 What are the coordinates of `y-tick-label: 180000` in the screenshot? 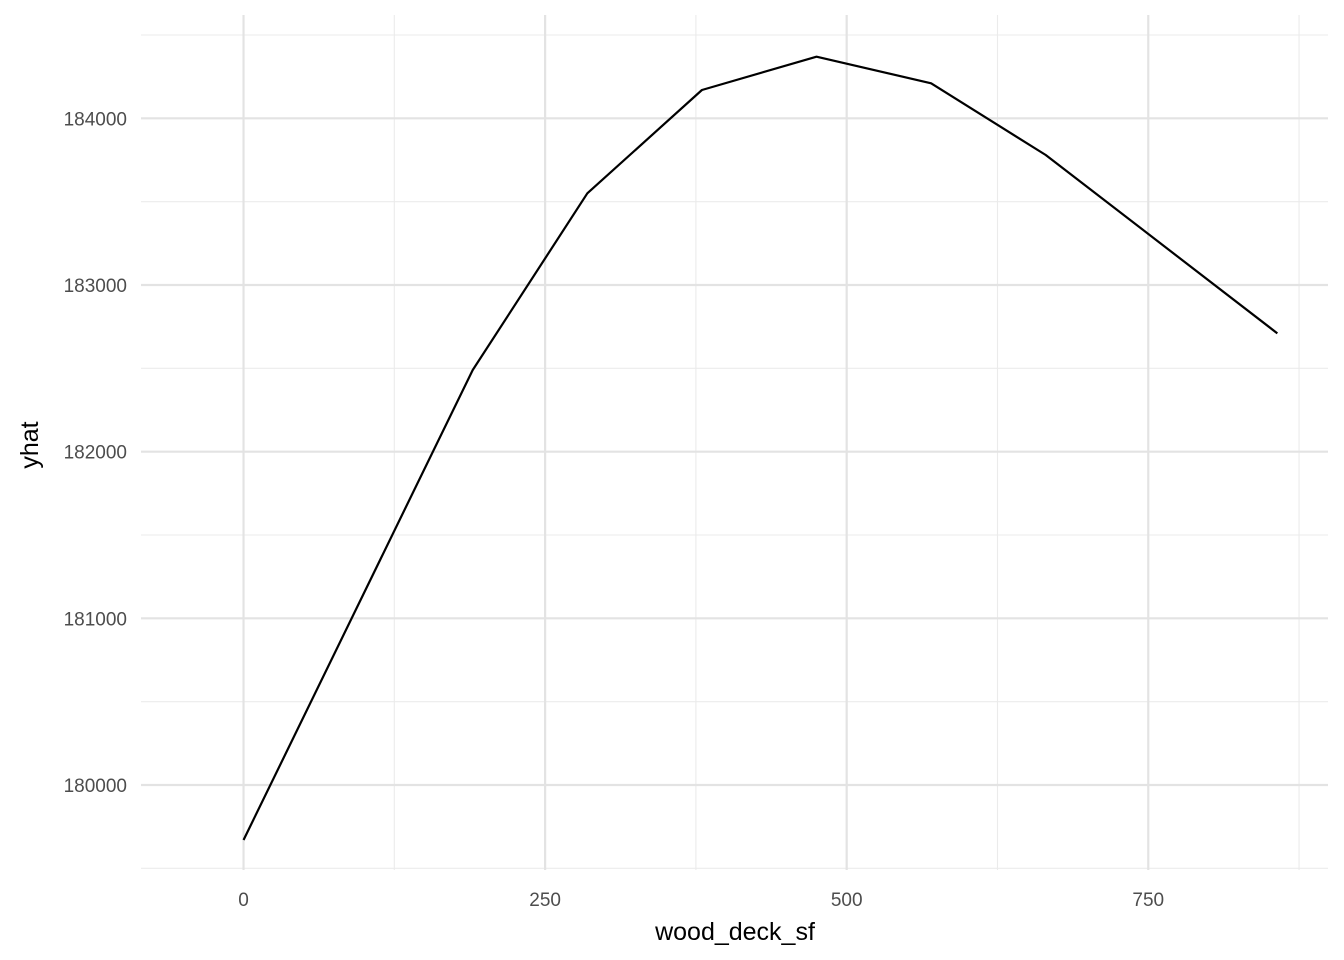 It's located at (95, 786).